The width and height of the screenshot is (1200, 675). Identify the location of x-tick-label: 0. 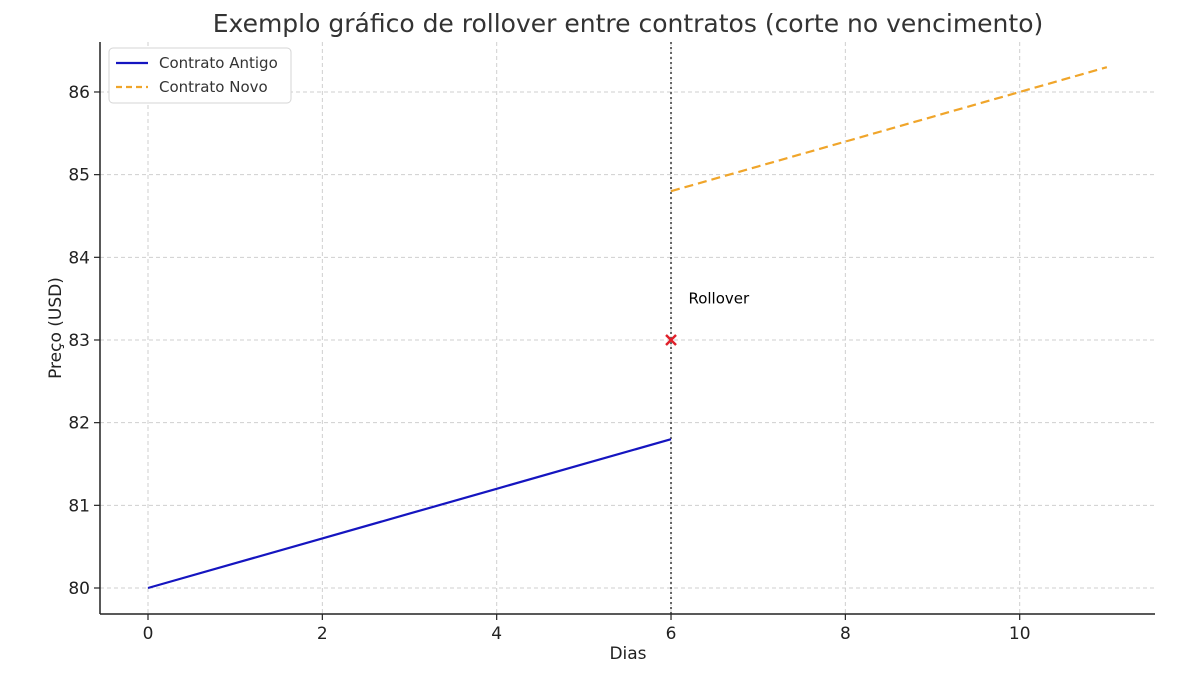
(148, 634).